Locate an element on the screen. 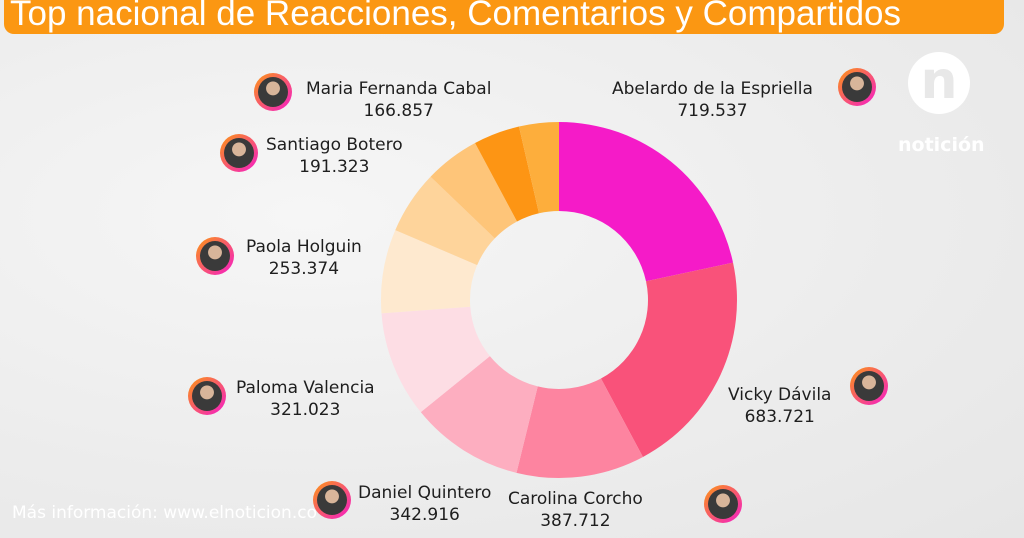  label-value: 683.721 is located at coordinates (779, 417).